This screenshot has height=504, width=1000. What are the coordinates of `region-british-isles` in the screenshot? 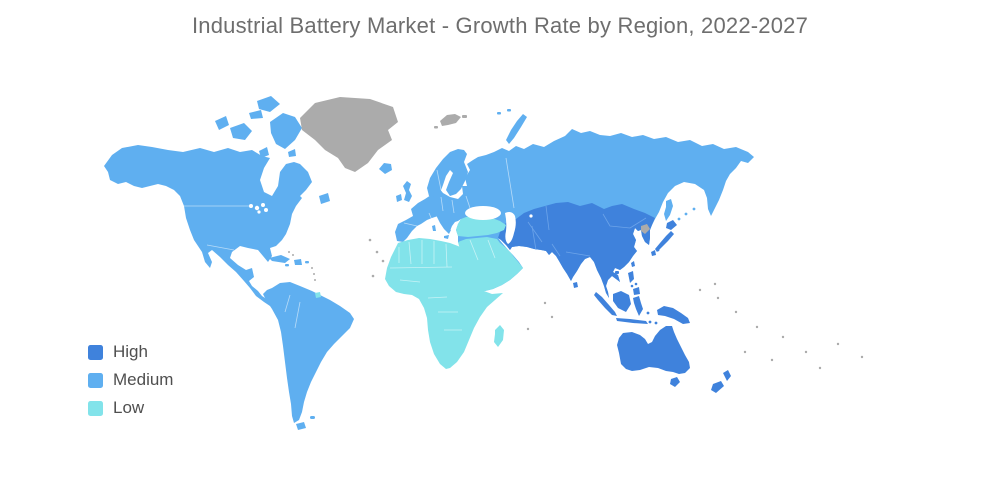 It's located at (404, 191).